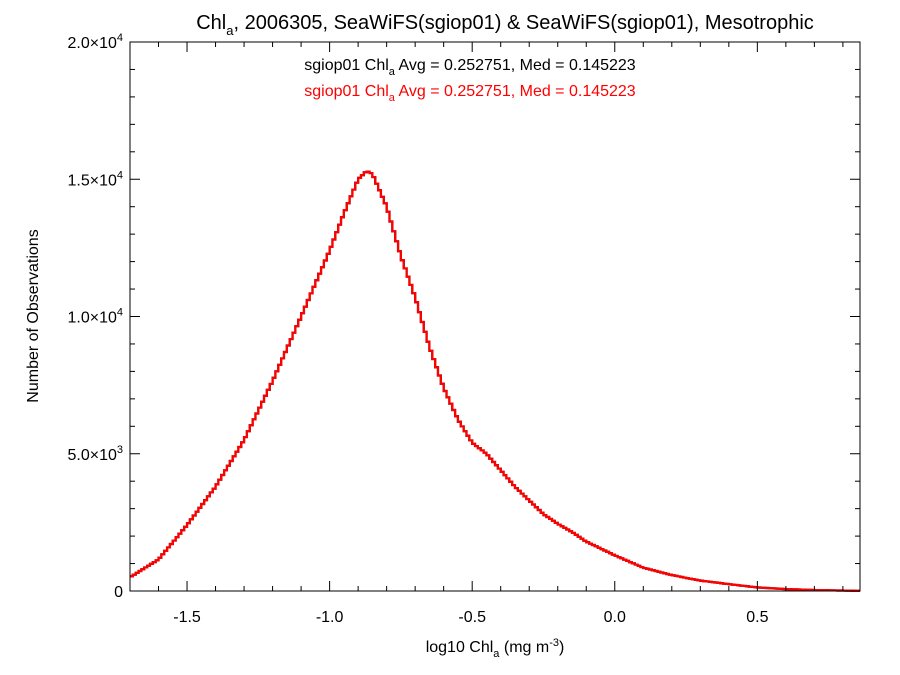 The width and height of the screenshot is (900, 675). What do you see at coordinates (757, 617) in the screenshot?
I see `x-tick-label: 0.5` at bounding box center [757, 617].